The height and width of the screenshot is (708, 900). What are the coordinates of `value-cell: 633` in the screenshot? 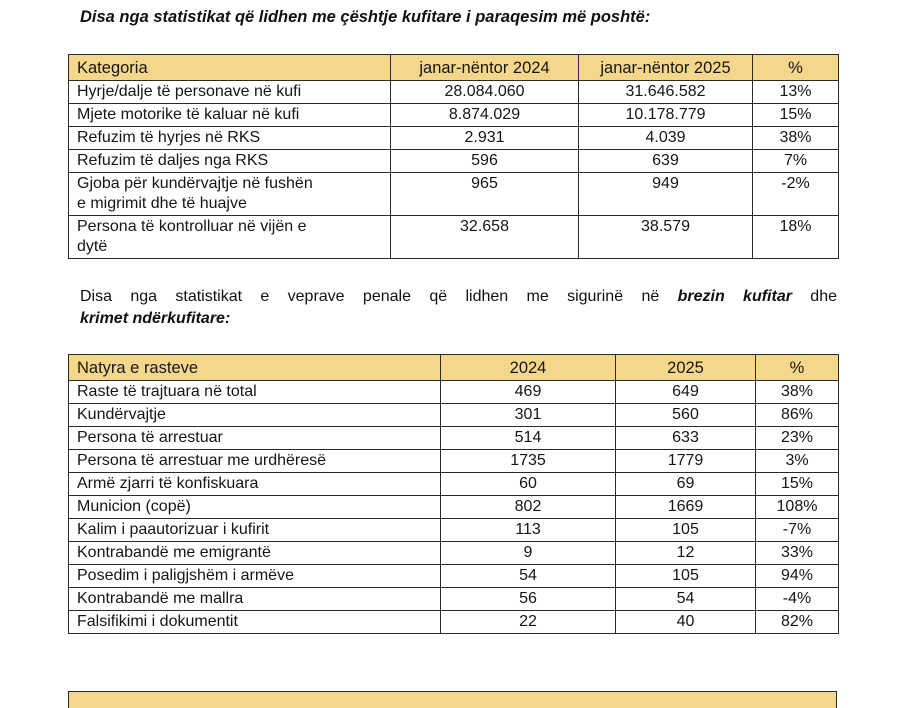 It's located at (685, 438).